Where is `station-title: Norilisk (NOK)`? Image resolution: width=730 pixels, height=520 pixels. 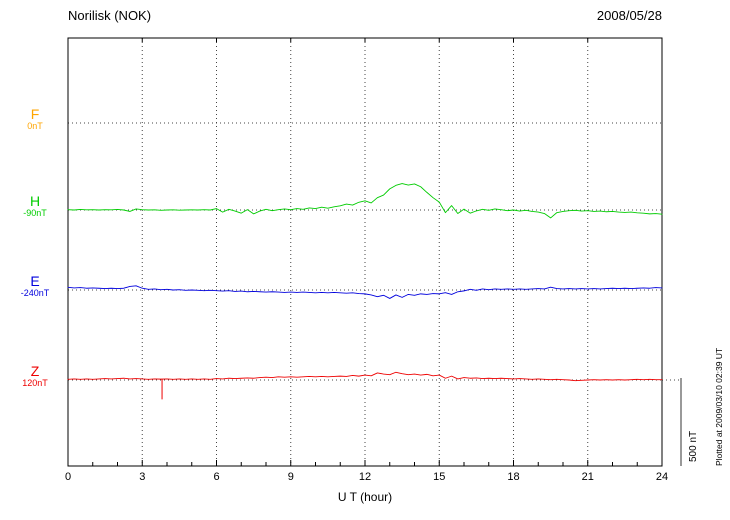
station-title: Norilisk (NOK) is located at coordinates (110, 15).